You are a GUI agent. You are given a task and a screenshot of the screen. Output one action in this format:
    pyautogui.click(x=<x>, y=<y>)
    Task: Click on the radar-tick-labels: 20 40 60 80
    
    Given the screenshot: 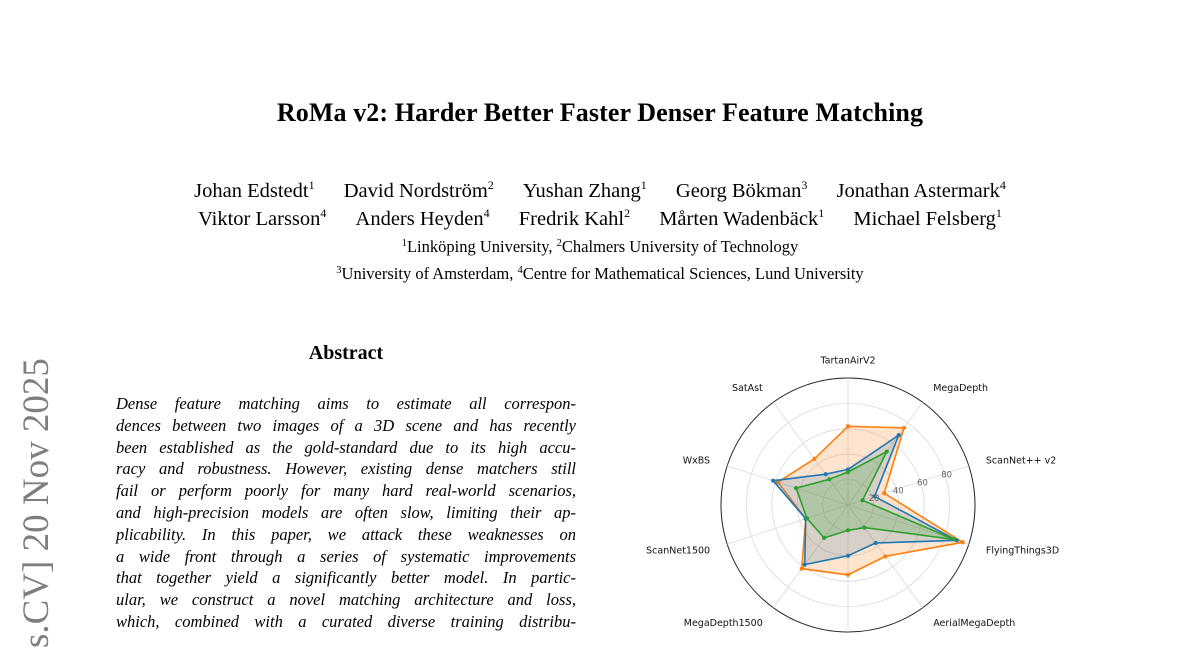 What is the action you would take?
    pyautogui.click(x=910, y=488)
    